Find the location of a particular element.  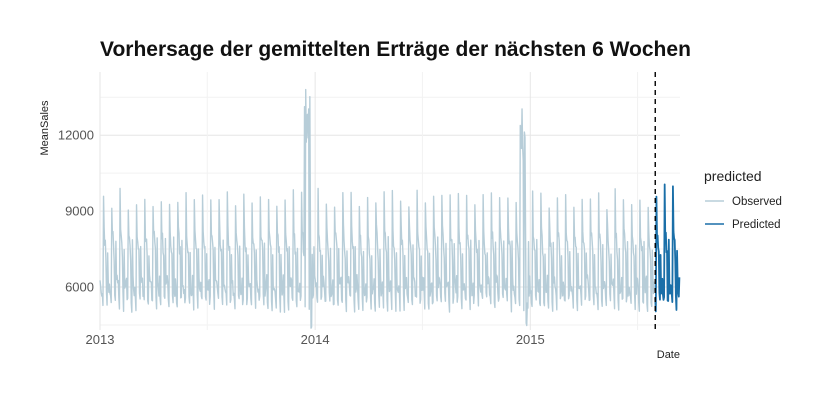

y-tick-labels: 6000 9000 12000 is located at coordinates (76, 211).